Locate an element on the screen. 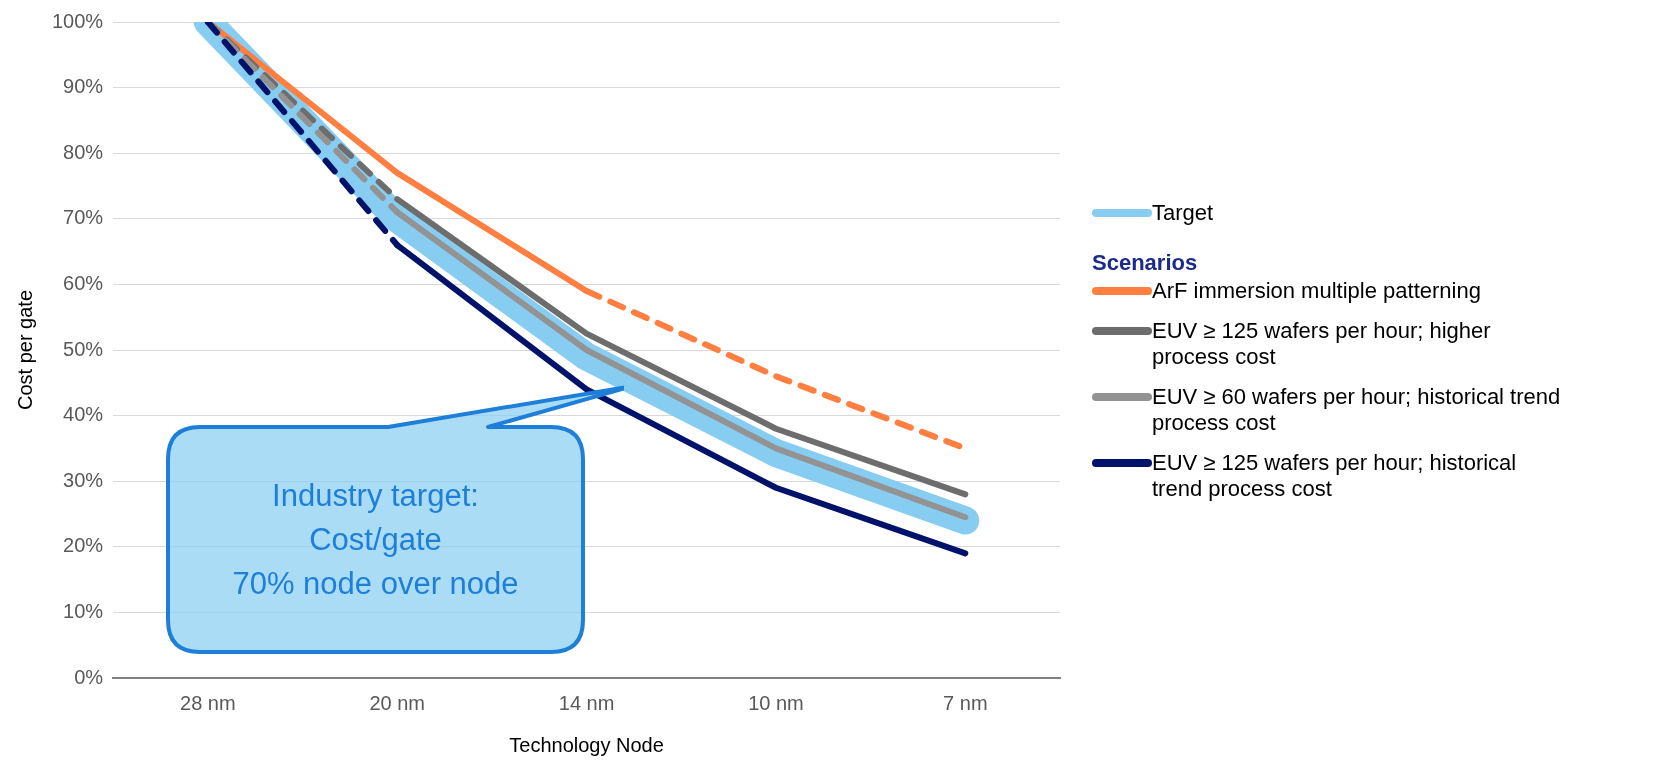 The height and width of the screenshot is (772, 1655). legend-label: EUV ≥ 125 wafers per hour; higher process cost is located at coordinates (1322, 344).